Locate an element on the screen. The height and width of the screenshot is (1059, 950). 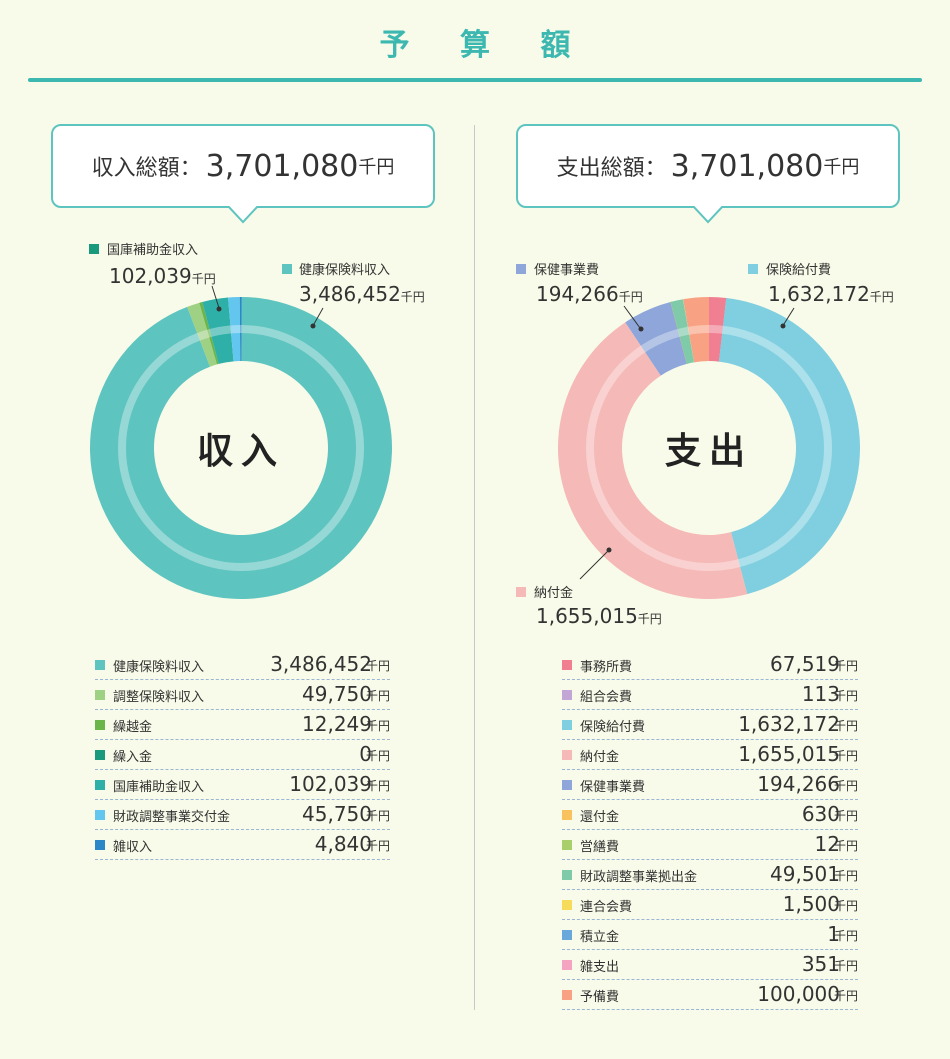
callout-value: 3,486,452千円 is located at coordinates (362, 294).